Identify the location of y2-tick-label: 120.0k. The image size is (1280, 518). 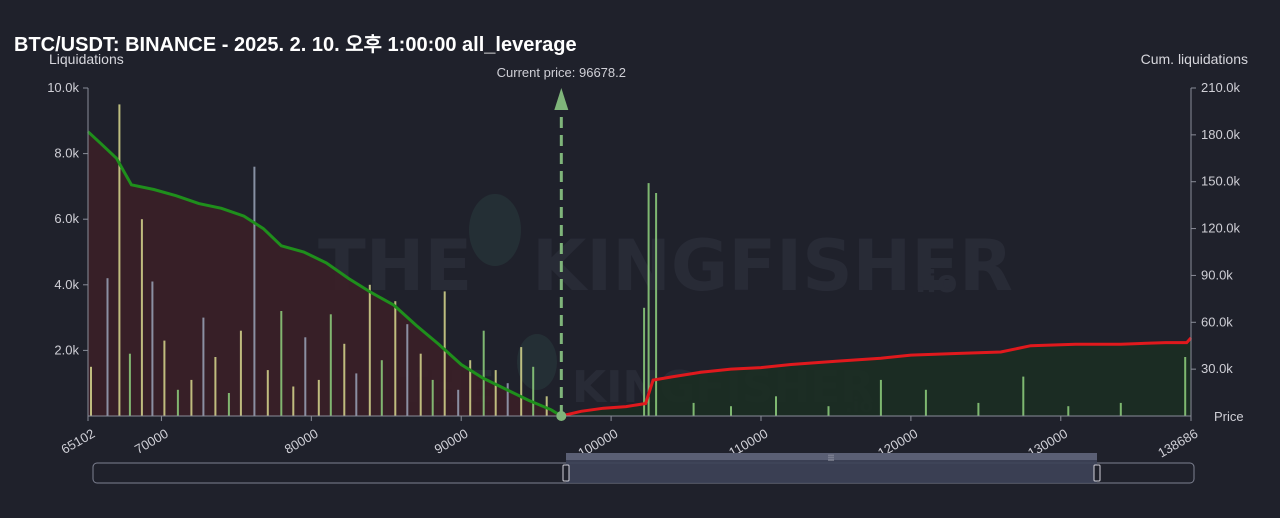
(1221, 228).